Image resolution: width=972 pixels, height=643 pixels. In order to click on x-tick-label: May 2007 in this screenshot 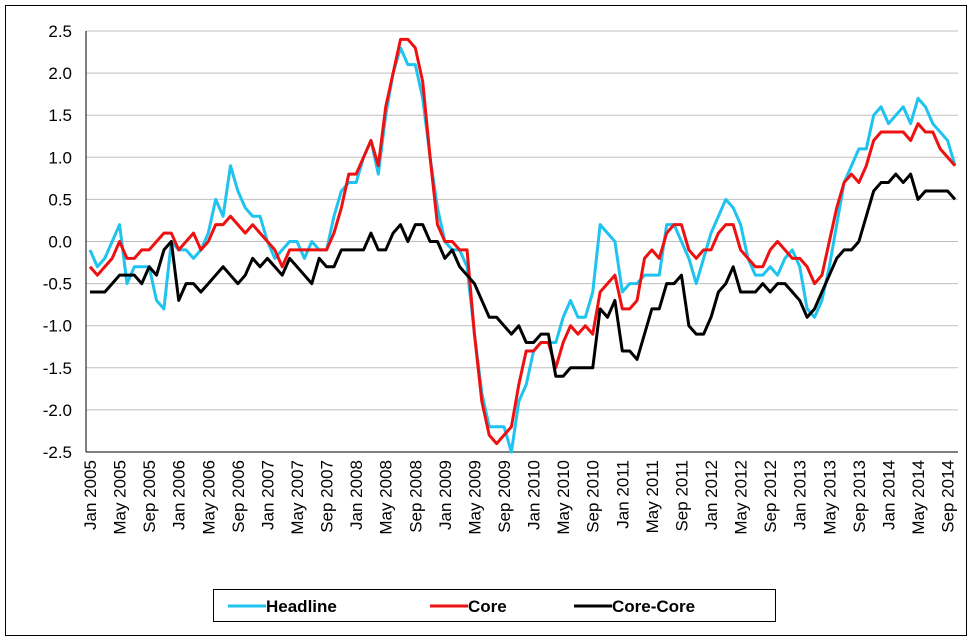, I will do `click(297, 497)`.